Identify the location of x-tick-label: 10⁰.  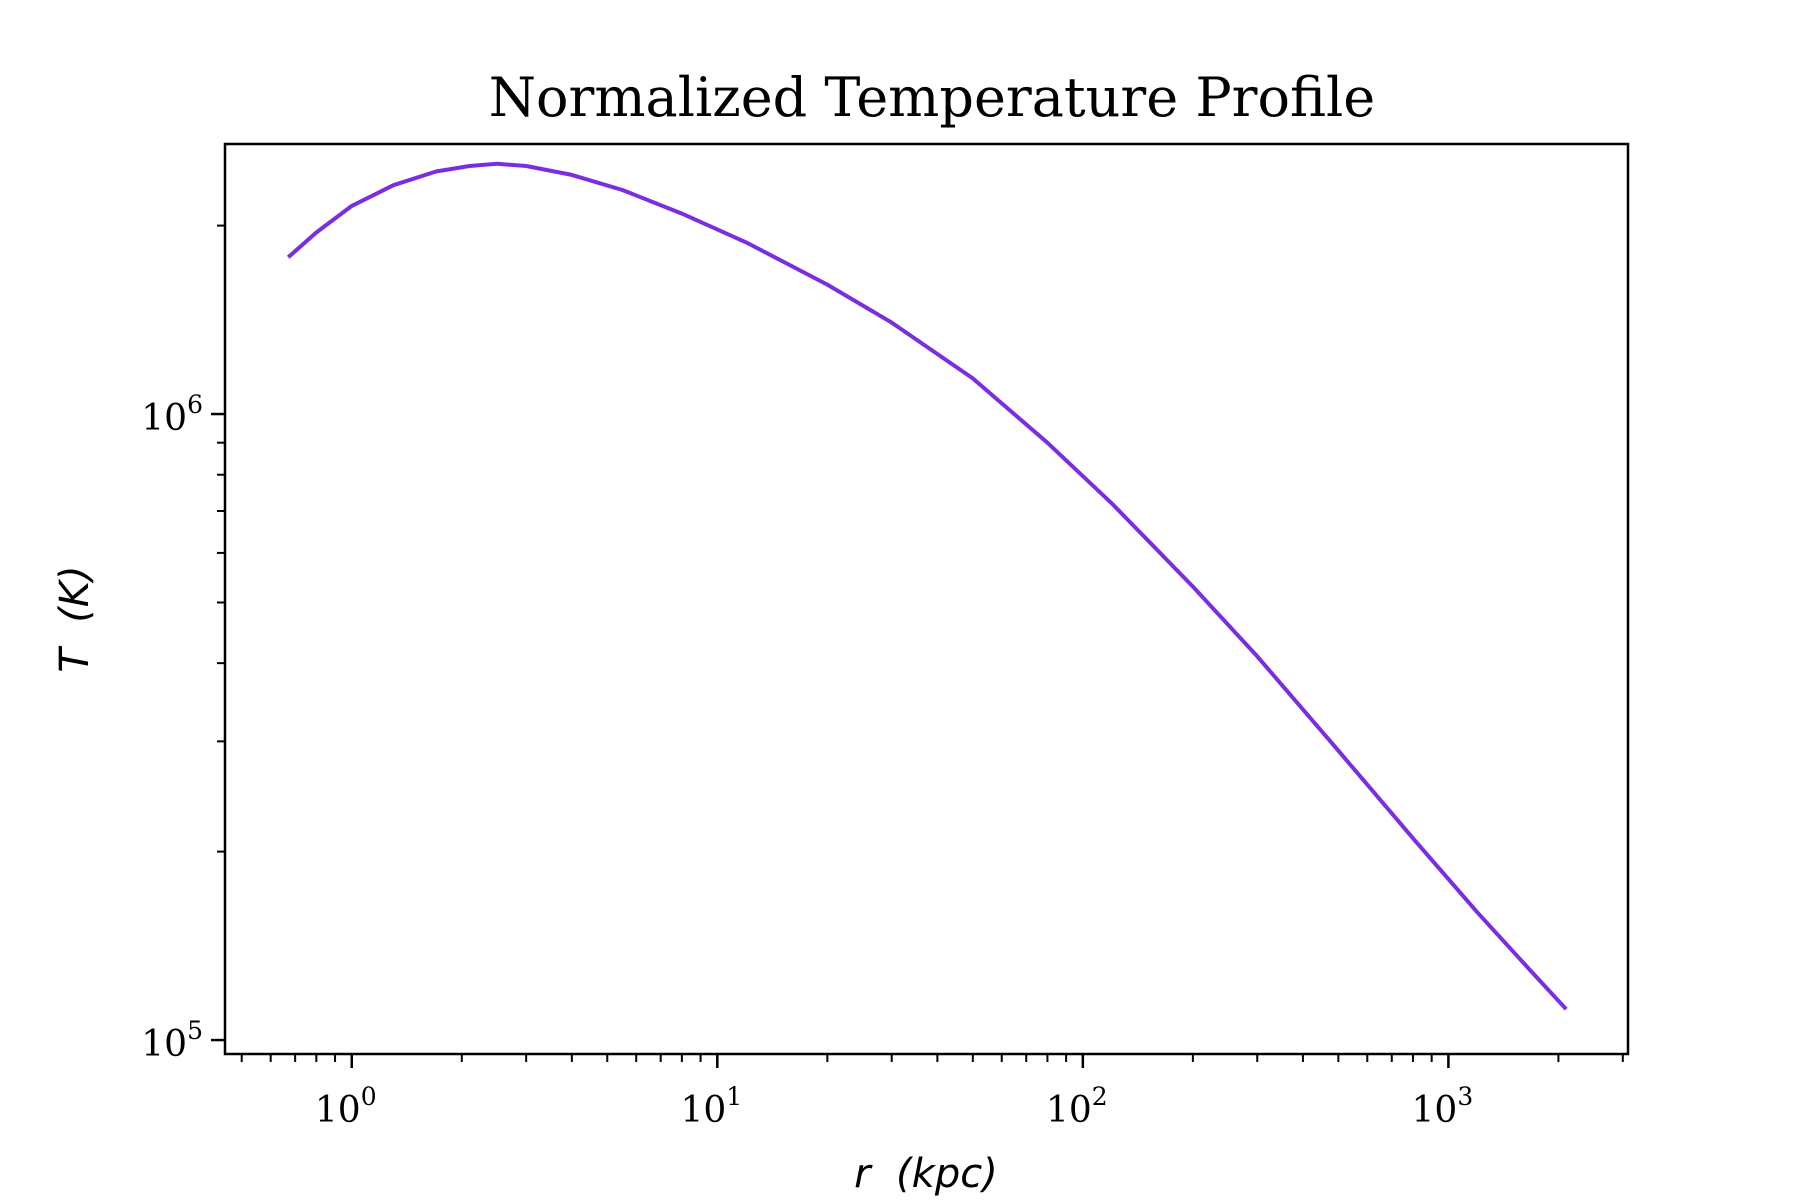
(346, 1106).